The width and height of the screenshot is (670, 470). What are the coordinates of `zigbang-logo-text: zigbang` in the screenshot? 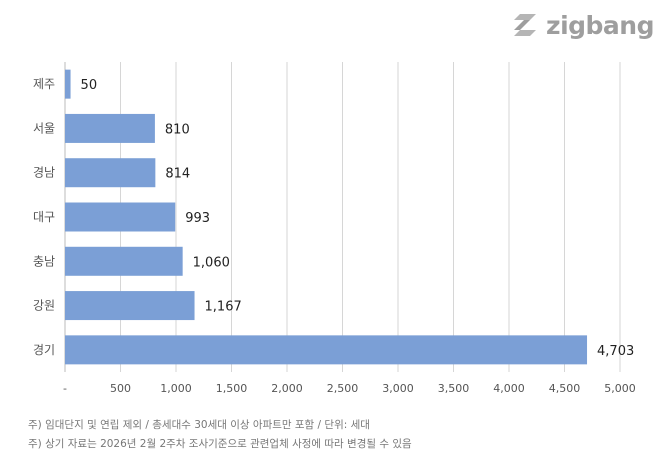 It's located at (600, 25).